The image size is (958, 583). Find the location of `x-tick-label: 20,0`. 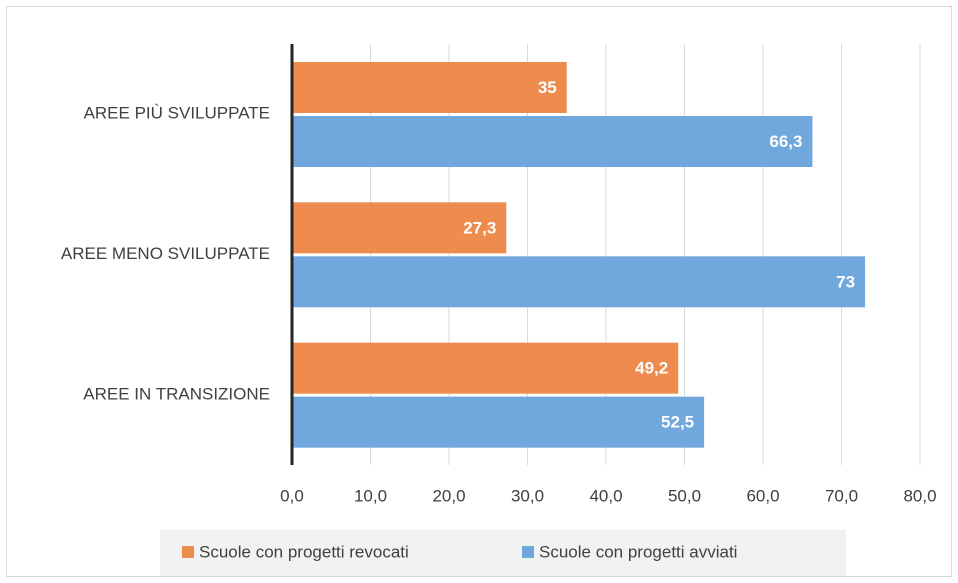

x-tick-label: 20,0 is located at coordinates (448, 495).